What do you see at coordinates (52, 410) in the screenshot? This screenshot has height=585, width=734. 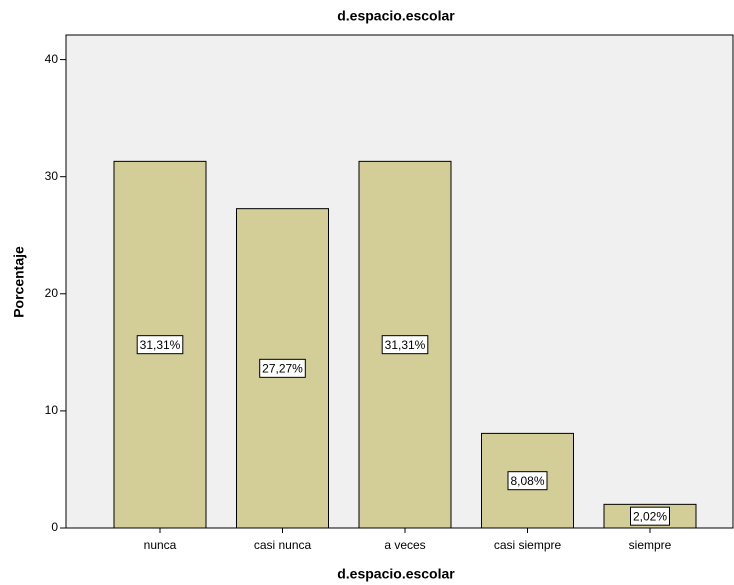 I see `y-tick-label: 10` at bounding box center [52, 410].